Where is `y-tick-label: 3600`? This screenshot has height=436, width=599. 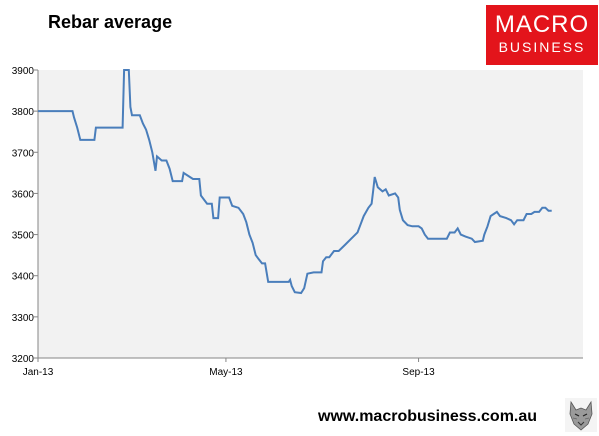 y-tick-label: 3600 is located at coordinates (23, 194).